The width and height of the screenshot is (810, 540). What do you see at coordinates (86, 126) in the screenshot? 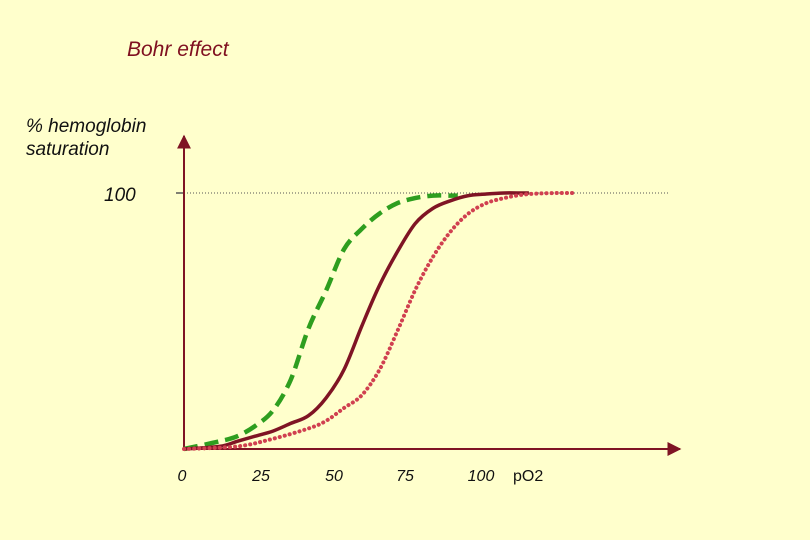
I see `y-axis-label-line-1: % hemoglobin` at bounding box center [86, 126].